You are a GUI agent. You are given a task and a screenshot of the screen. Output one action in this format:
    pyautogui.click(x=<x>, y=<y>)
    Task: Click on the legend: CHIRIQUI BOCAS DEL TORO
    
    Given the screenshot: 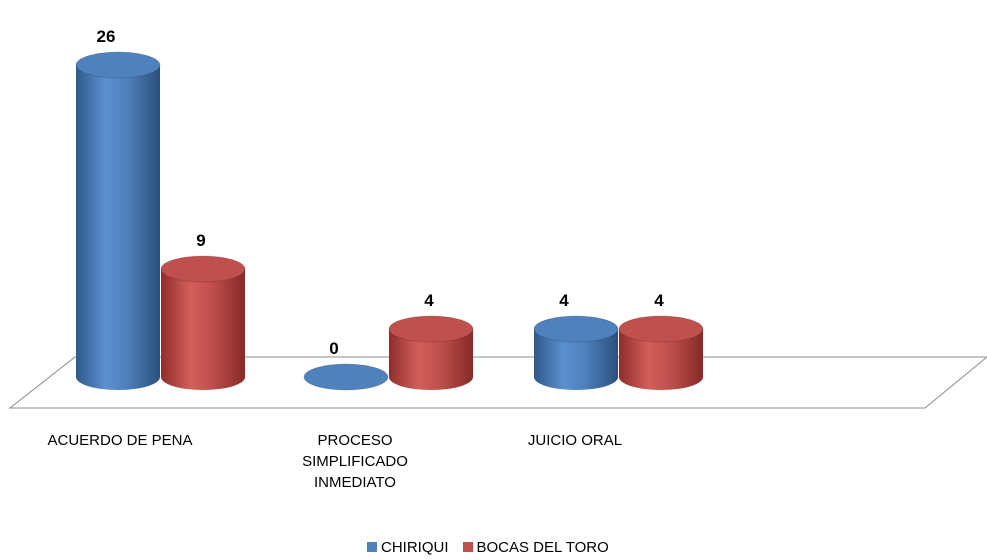 What is the action you would take?
    pyautogui.click(x=495, y=547)
    